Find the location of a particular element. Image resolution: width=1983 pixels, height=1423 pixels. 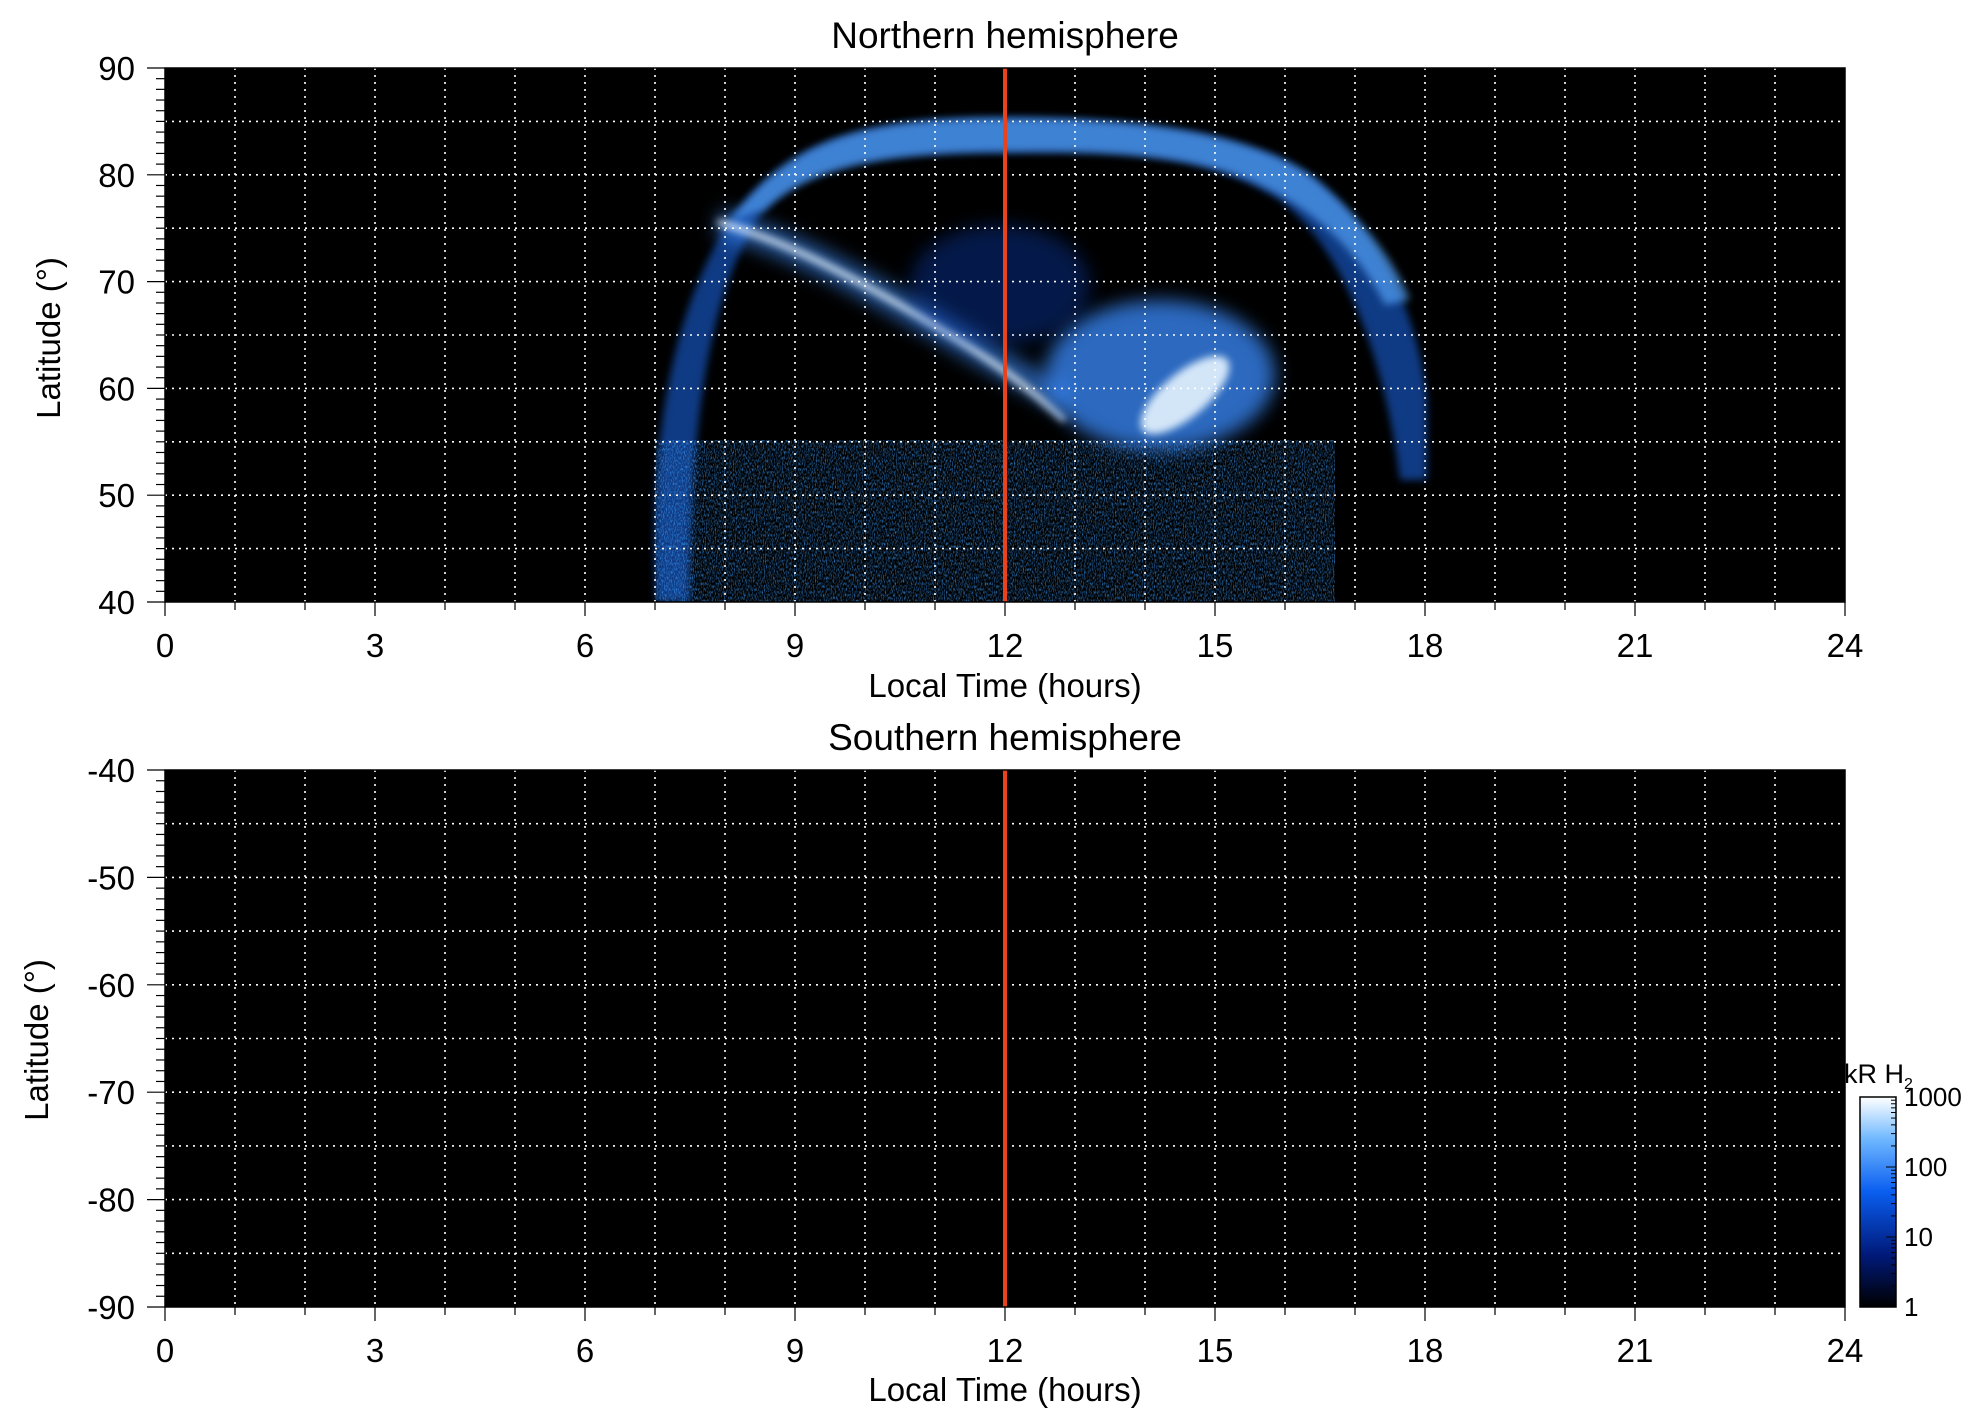

emission-inner-glow is located at coordinates (1000, 285).